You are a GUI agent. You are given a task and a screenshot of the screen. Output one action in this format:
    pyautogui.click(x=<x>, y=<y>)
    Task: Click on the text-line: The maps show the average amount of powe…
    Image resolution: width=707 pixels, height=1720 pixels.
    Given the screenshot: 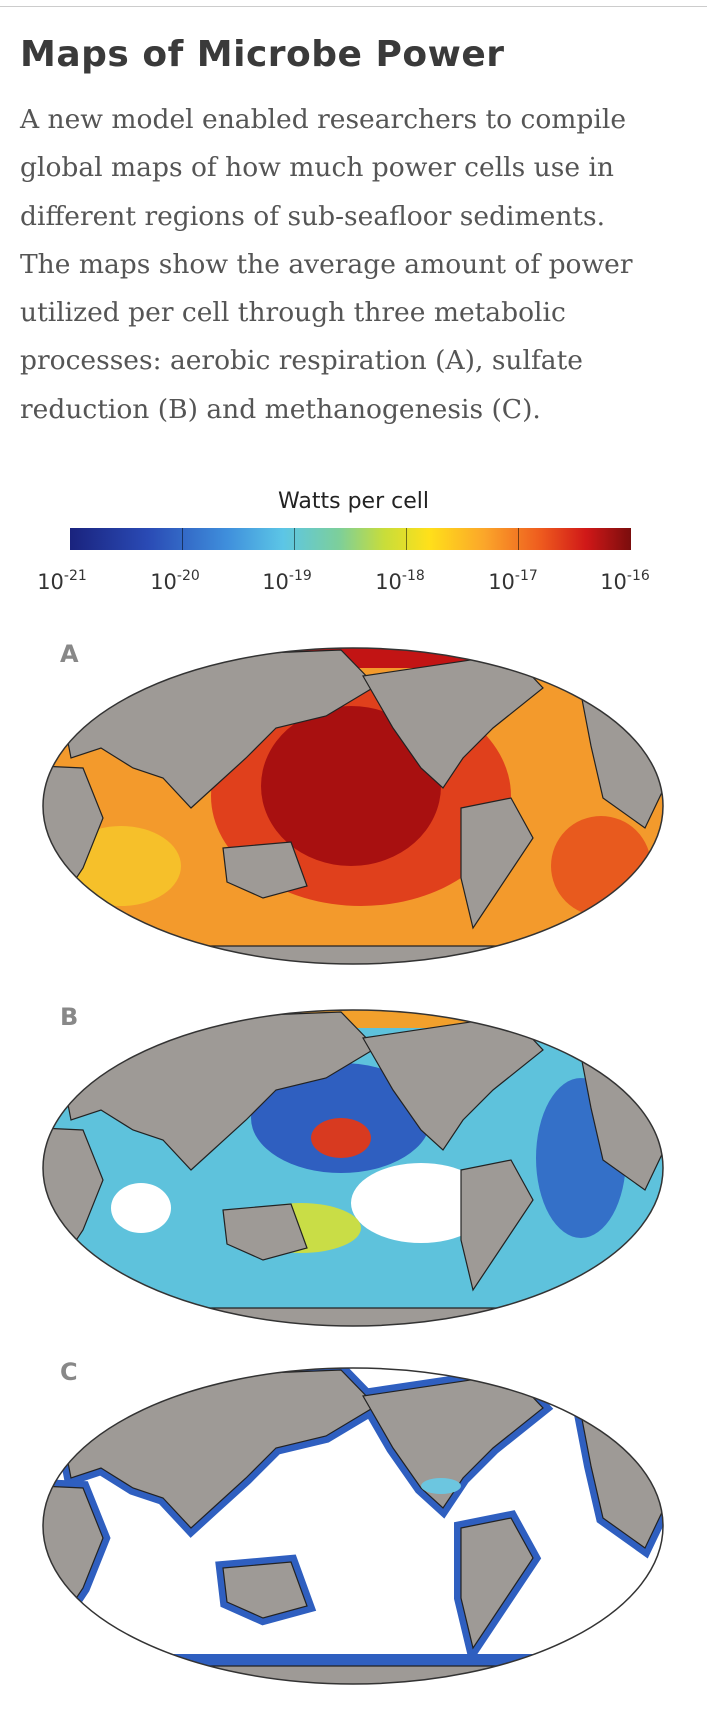 What is the action you would take?
    pyautogui.click(x=326, y=264)
    